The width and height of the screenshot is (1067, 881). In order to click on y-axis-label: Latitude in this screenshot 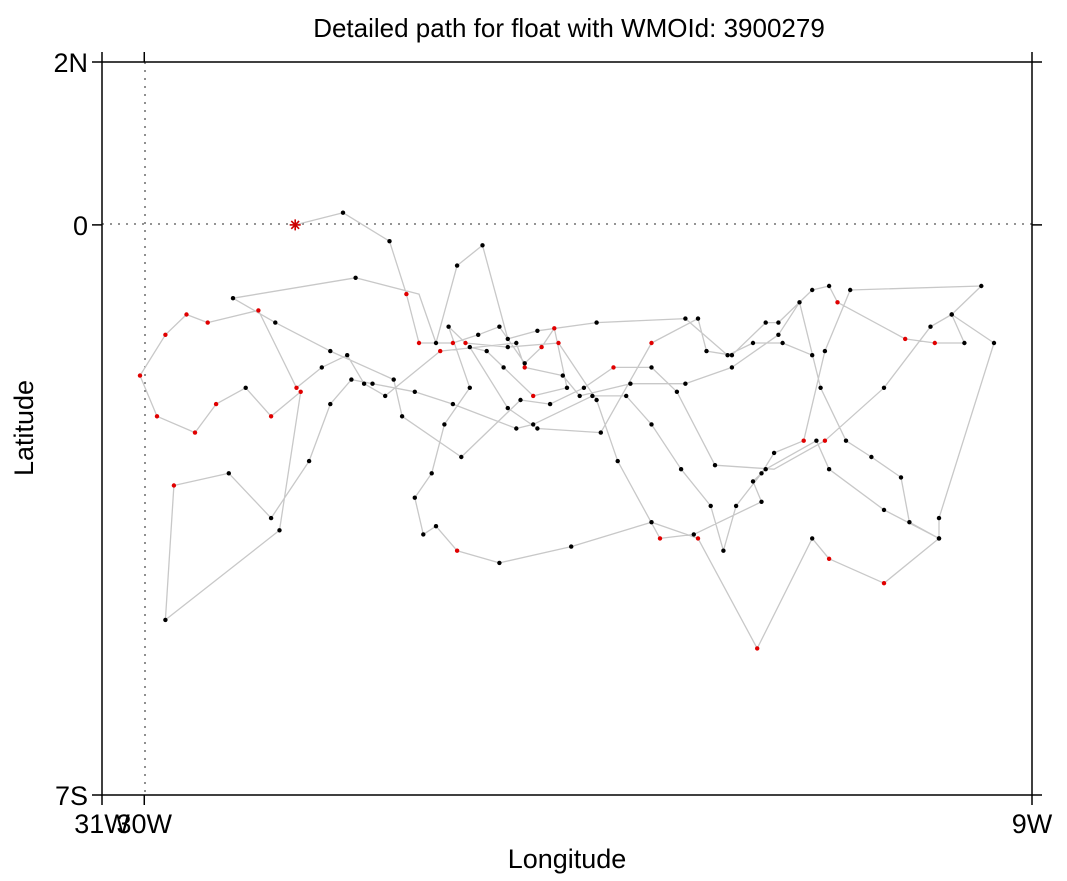, I will do `click(24, 428)`.